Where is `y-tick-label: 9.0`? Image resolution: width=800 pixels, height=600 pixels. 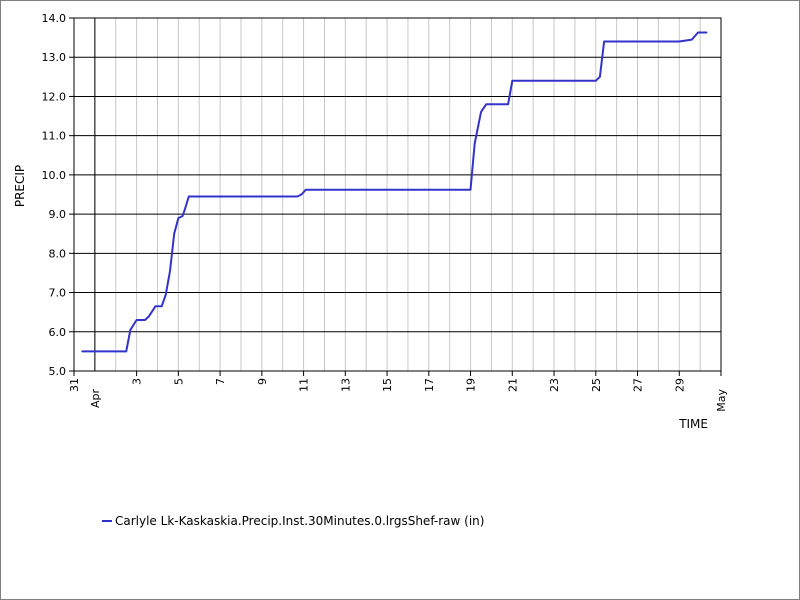 y-tick-label: 9.0 is located at coordinates (58, 214).